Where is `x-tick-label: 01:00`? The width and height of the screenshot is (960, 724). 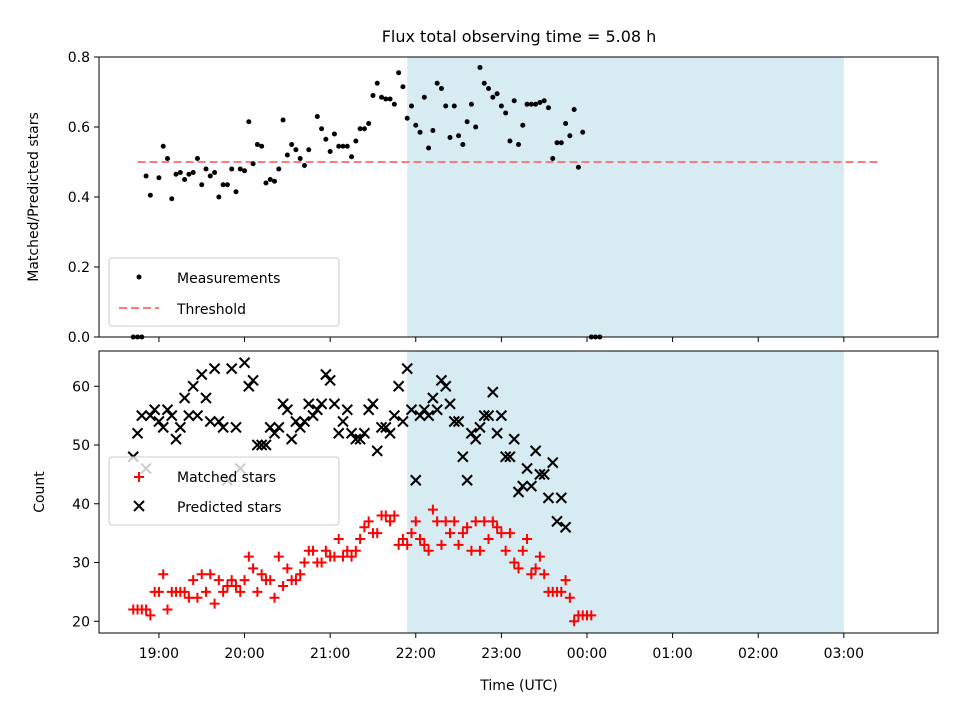
x-tick-label: 01:00 is located at coordinates (672, 654).